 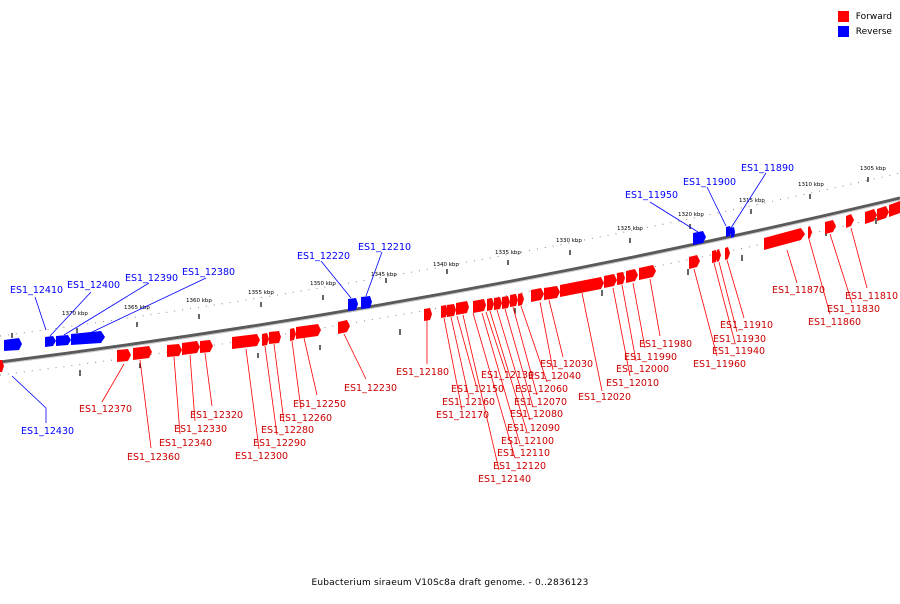 What do you see at coordinates (541, 389) in the screenshot?
I see `gene-label-es1-12060: ES1_12060` at bounding box center [541, 389].